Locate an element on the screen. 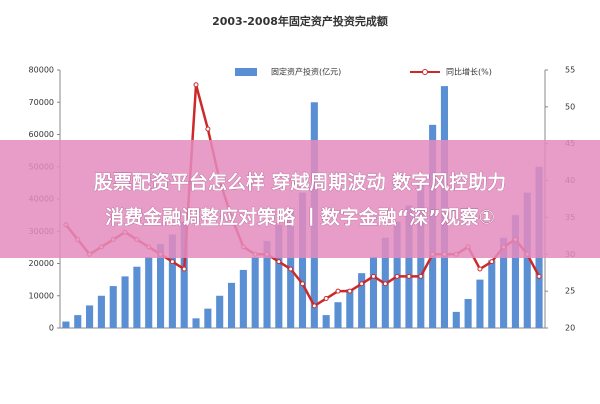 This screenshot has height=404, width=600. banner-line: 股票配资平台怎么样 穿越周期波动 数字风控助力 is located at coordinates (300, 182).